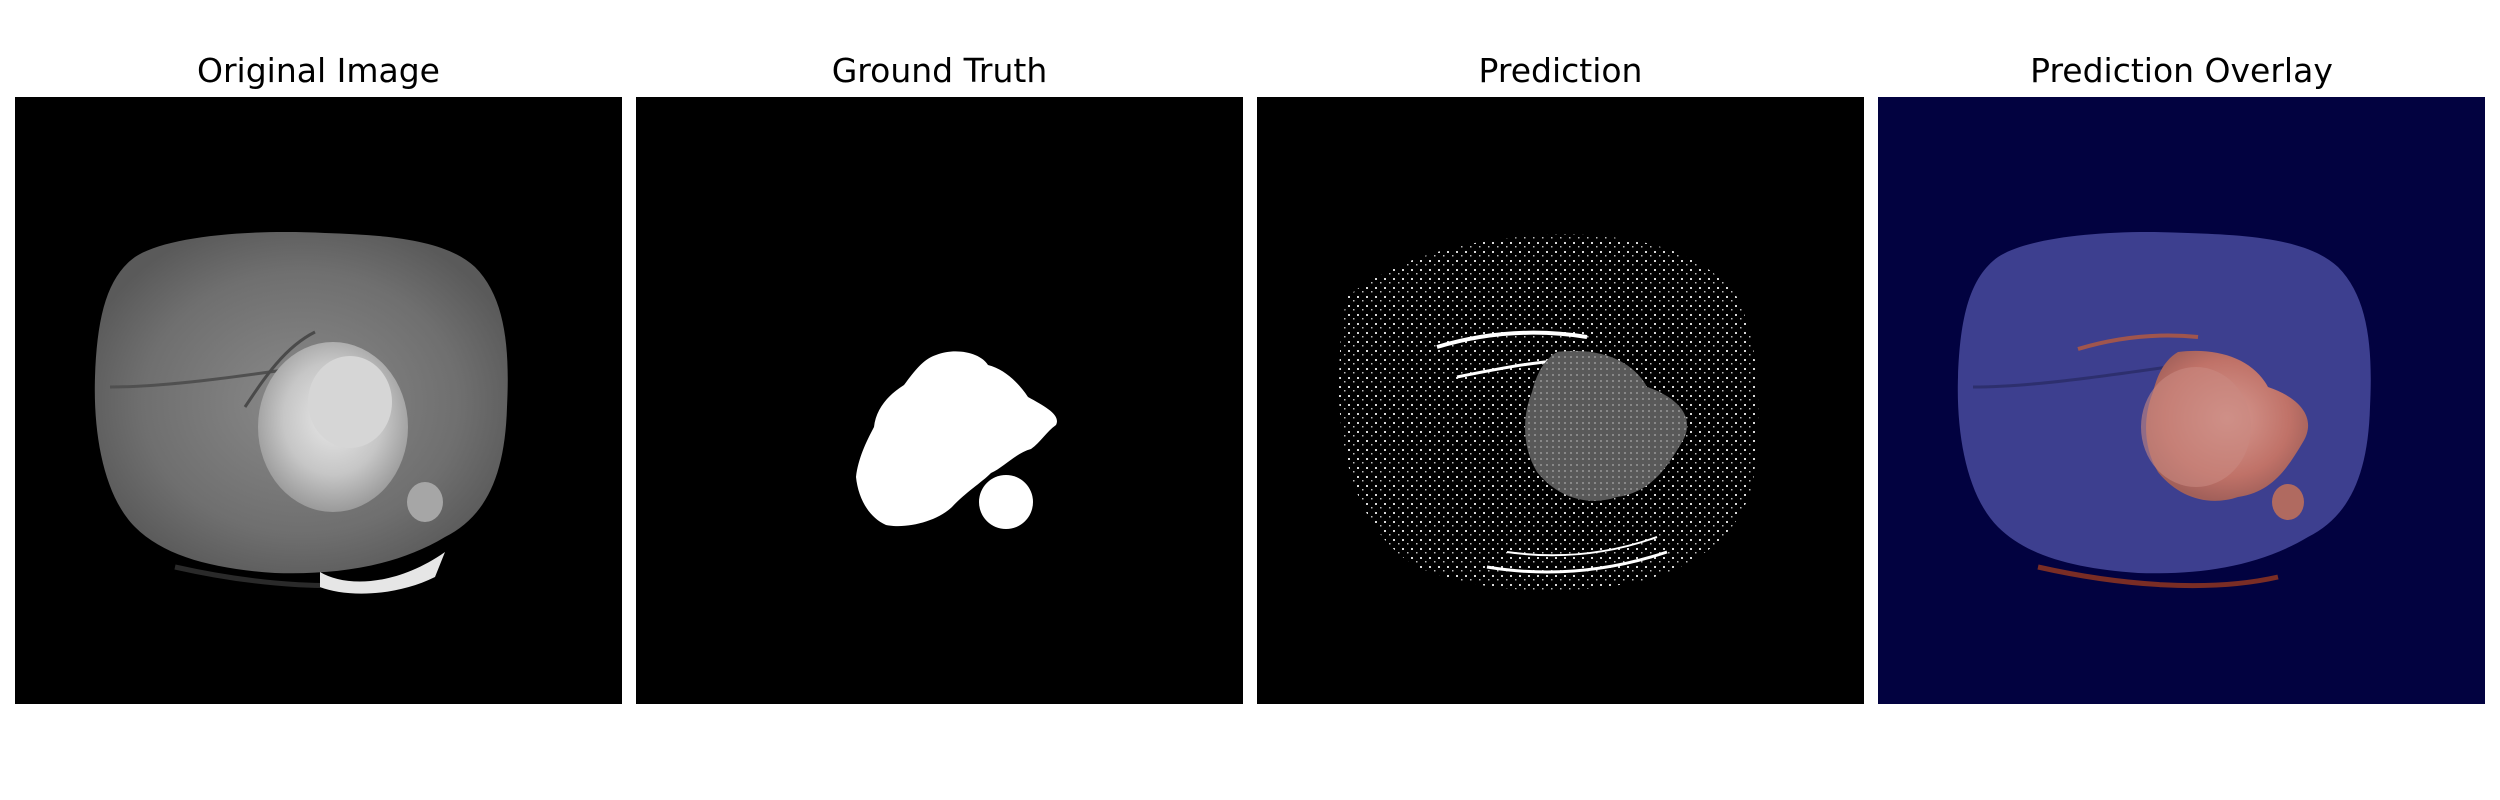 Image resolution: width=2500 pixels, height=800 pixels. Describe the element at coordinates (318, 70) in the screenshot. I see `panel-title-original-image: Original Image` at that location.